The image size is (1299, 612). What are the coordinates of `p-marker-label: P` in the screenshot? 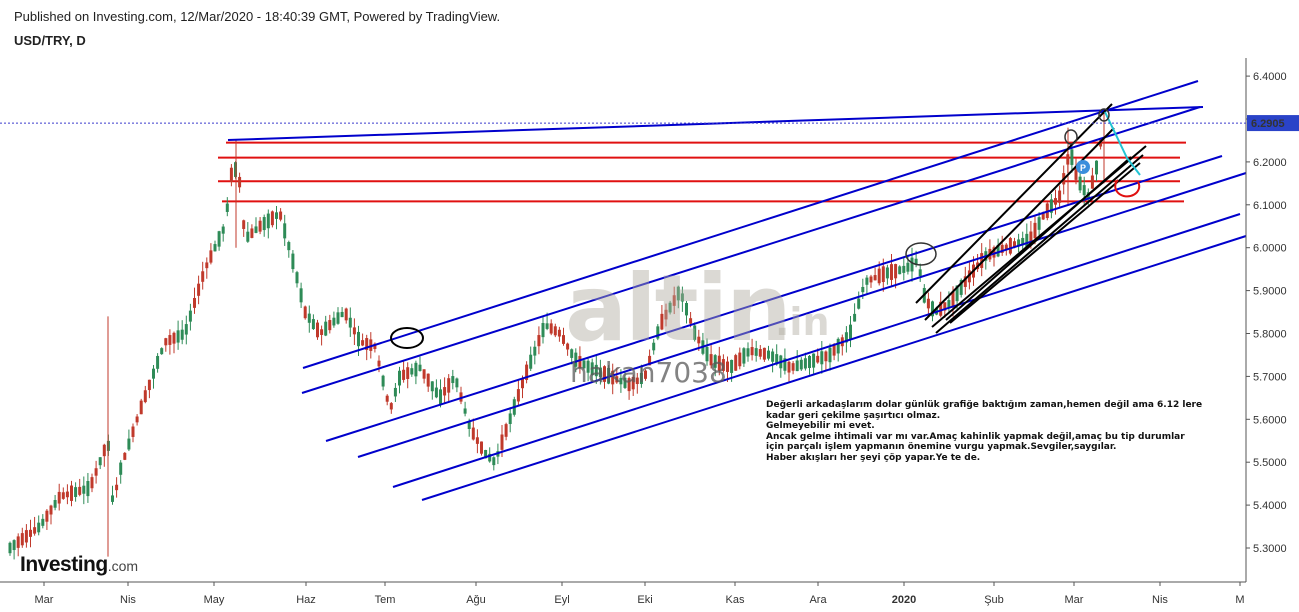 It's located at (1083, 168).